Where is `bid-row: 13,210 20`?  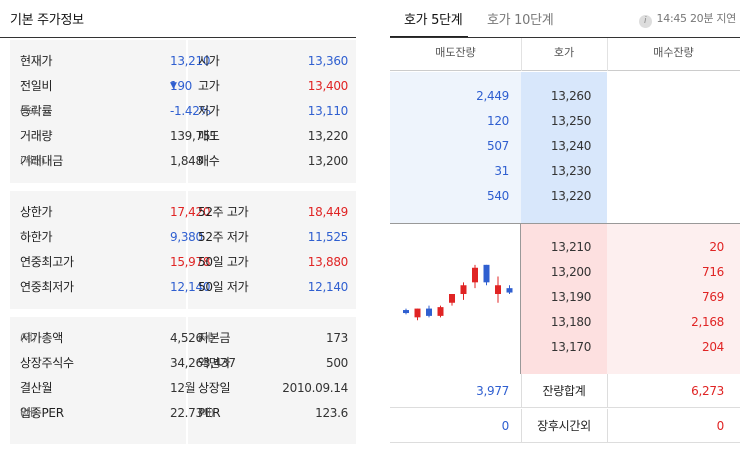
bid-row: 13,210 20 is located at coordinates (565, 247).